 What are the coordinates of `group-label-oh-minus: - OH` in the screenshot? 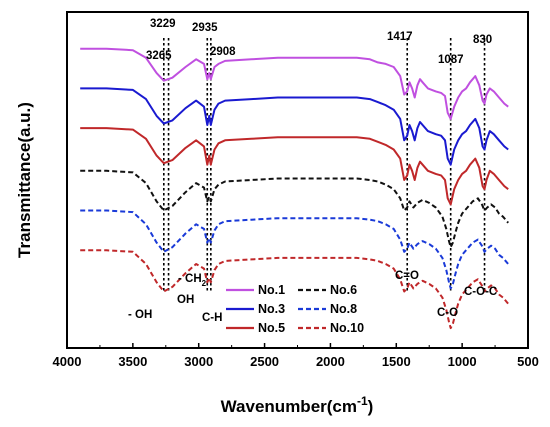 It's located at (140, 315).